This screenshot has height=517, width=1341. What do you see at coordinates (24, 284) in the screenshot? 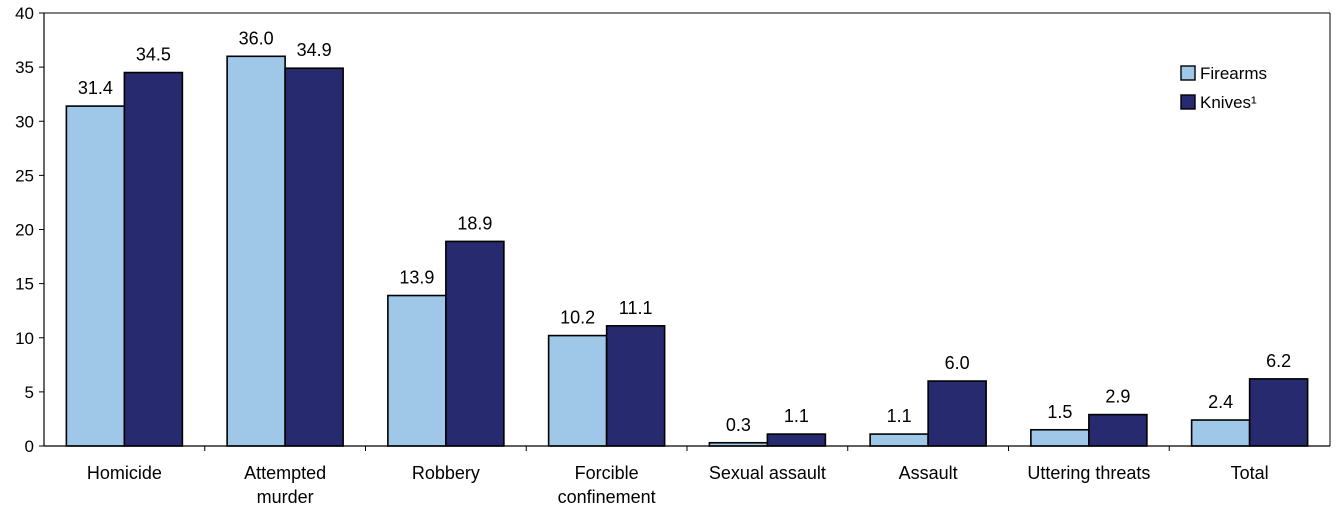
I see `y-tick-label: 15` at bounding box center [24, 284].